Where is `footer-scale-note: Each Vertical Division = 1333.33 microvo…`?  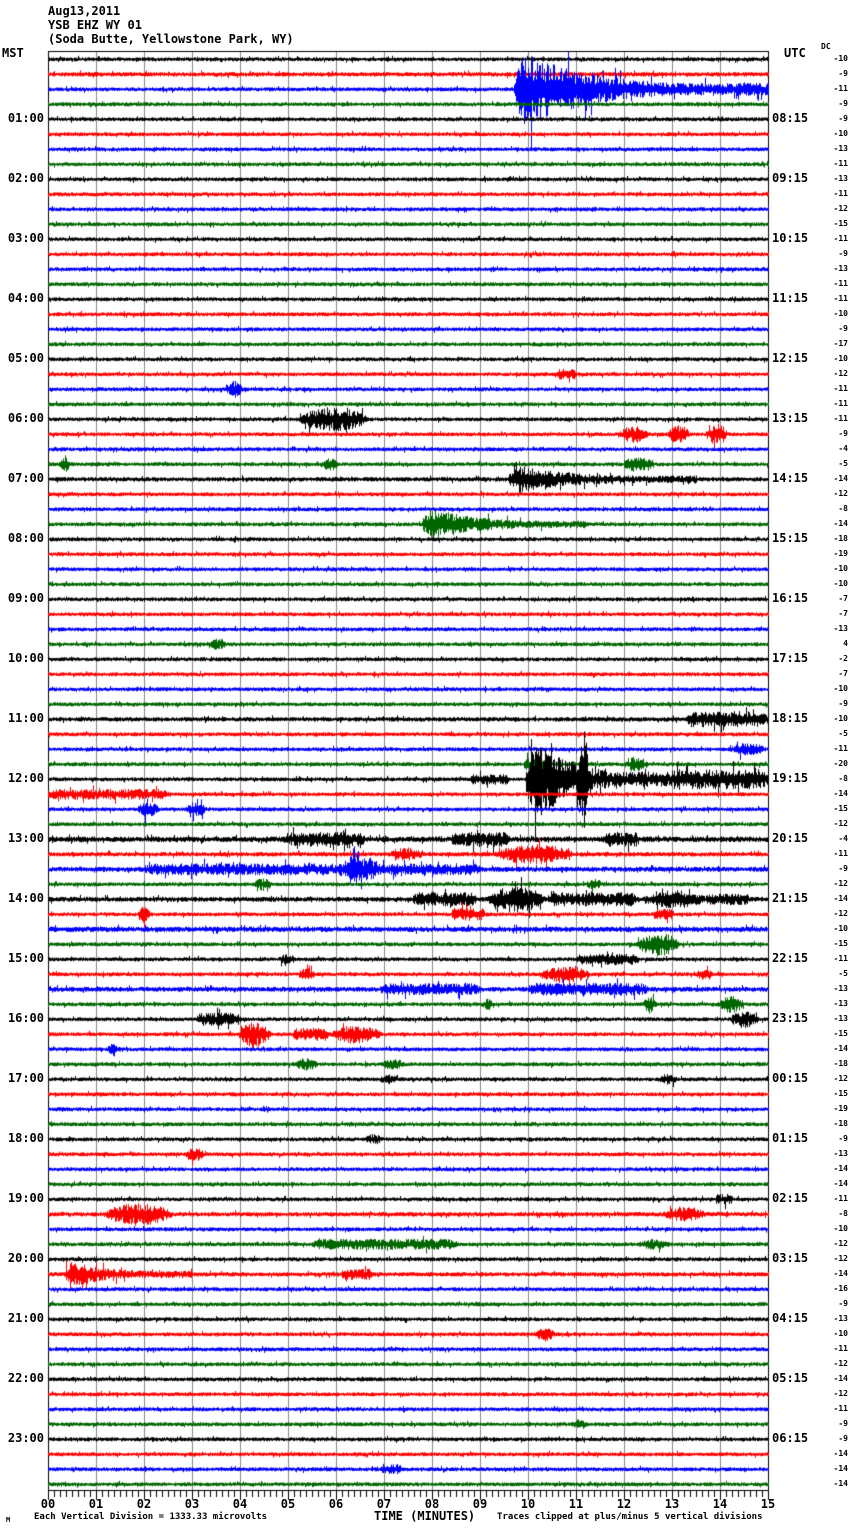 footer-scale-note: Each Vertical Division = 1333.33 microvo… is located at coordinates (150, 1517).